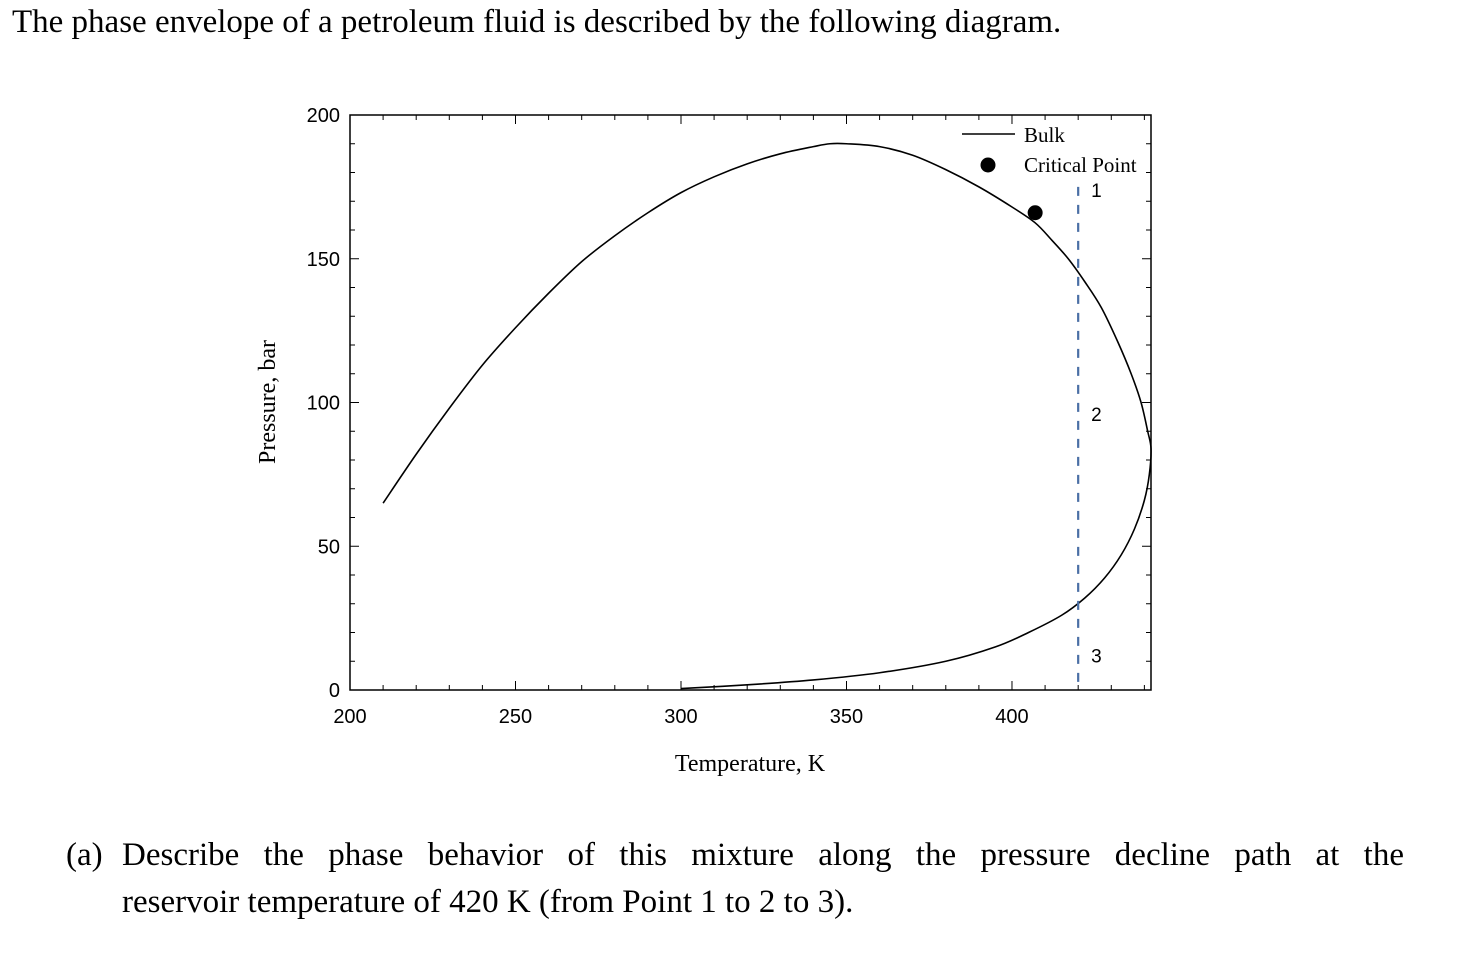 The width and height of the screenshot is (1457, 971). Describe the element at coordinates (349, 717) in the screenshot. I see `x-tick-label: 200` at that location.